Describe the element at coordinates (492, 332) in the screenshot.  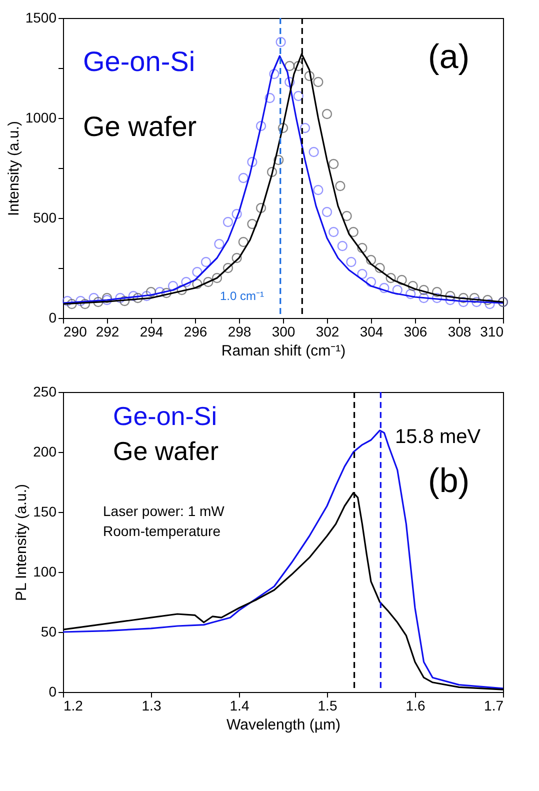
I see `x-tick-label: 310` at that location.